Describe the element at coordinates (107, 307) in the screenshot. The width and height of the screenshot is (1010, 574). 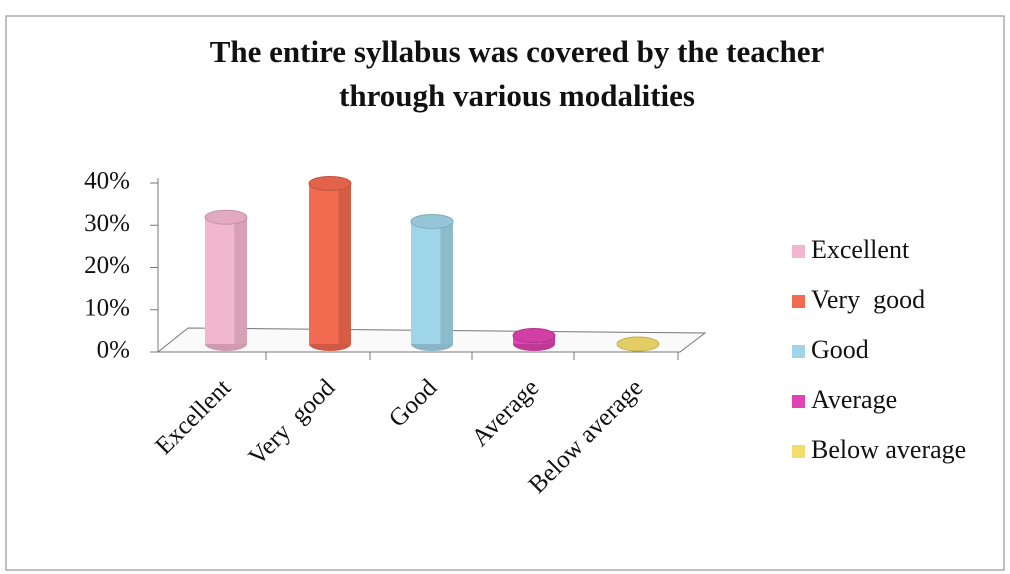
I see `y-tick-label: 10%` at that location.